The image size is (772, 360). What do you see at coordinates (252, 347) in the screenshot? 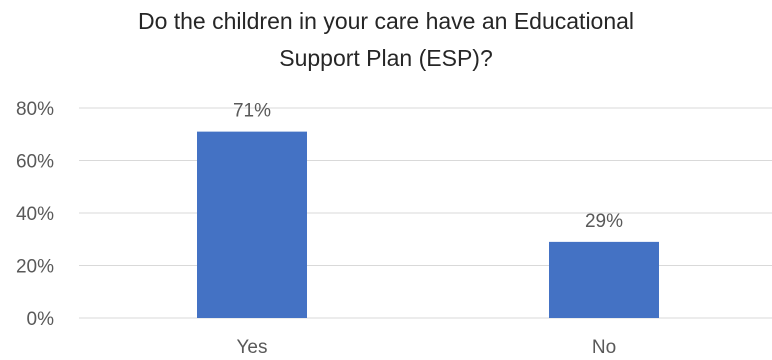
I see `x-tick-label-yes: Yes` at bounding box center [252, 347].